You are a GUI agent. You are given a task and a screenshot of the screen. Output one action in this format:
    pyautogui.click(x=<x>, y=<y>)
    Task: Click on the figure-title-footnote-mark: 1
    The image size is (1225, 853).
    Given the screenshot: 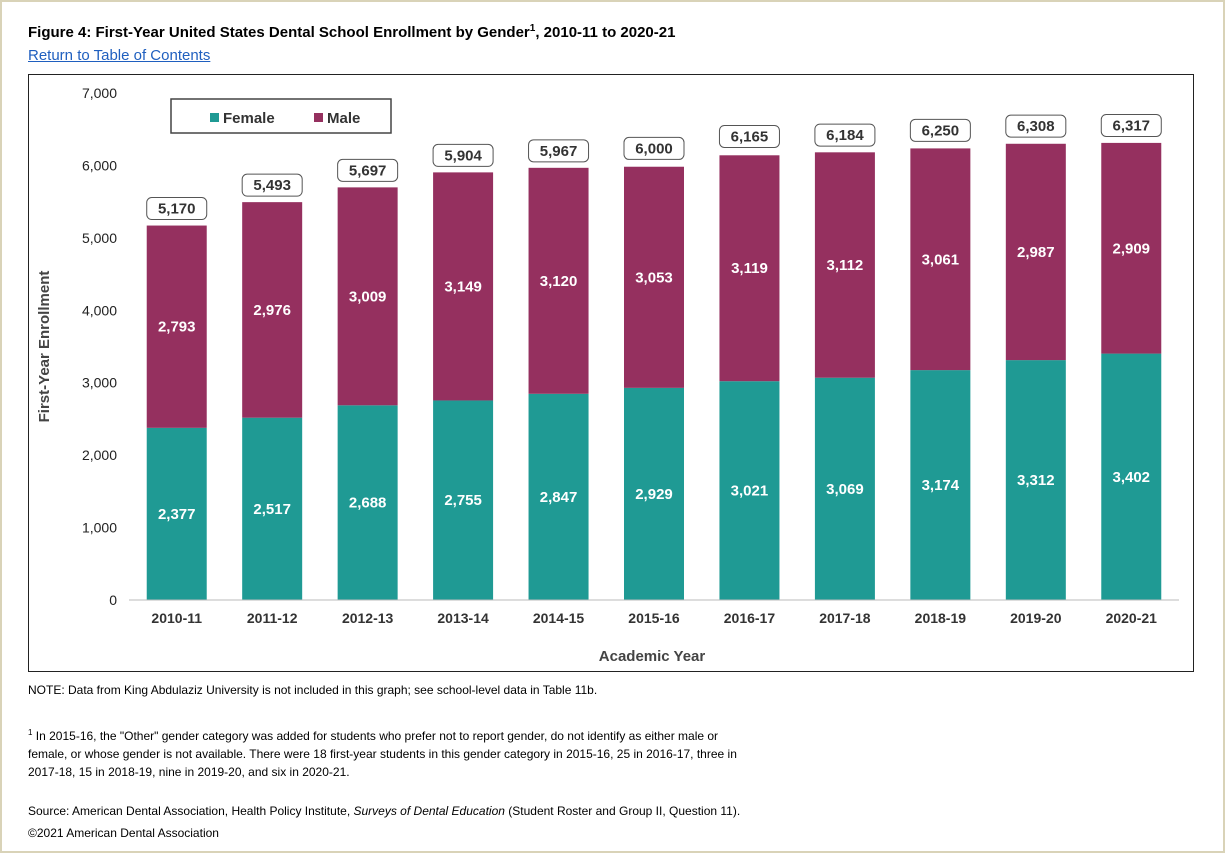 What is the action you would take?
    pyautogui.click(x=532, y=28)
    